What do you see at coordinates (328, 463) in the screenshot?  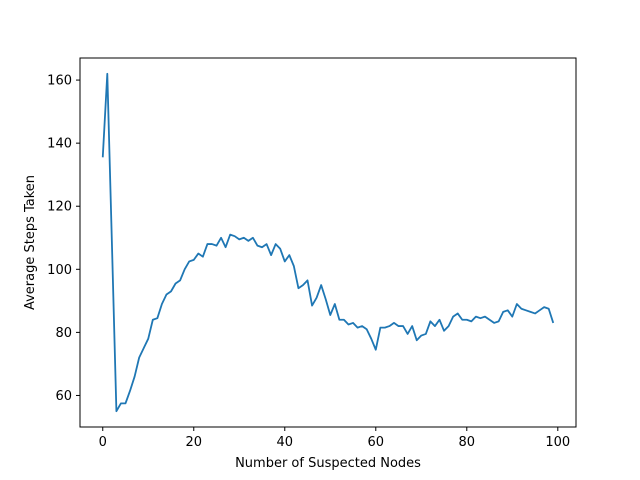 I see `x-axis-label: Number of Suspected Nodes` at bounding box center [328, 463].